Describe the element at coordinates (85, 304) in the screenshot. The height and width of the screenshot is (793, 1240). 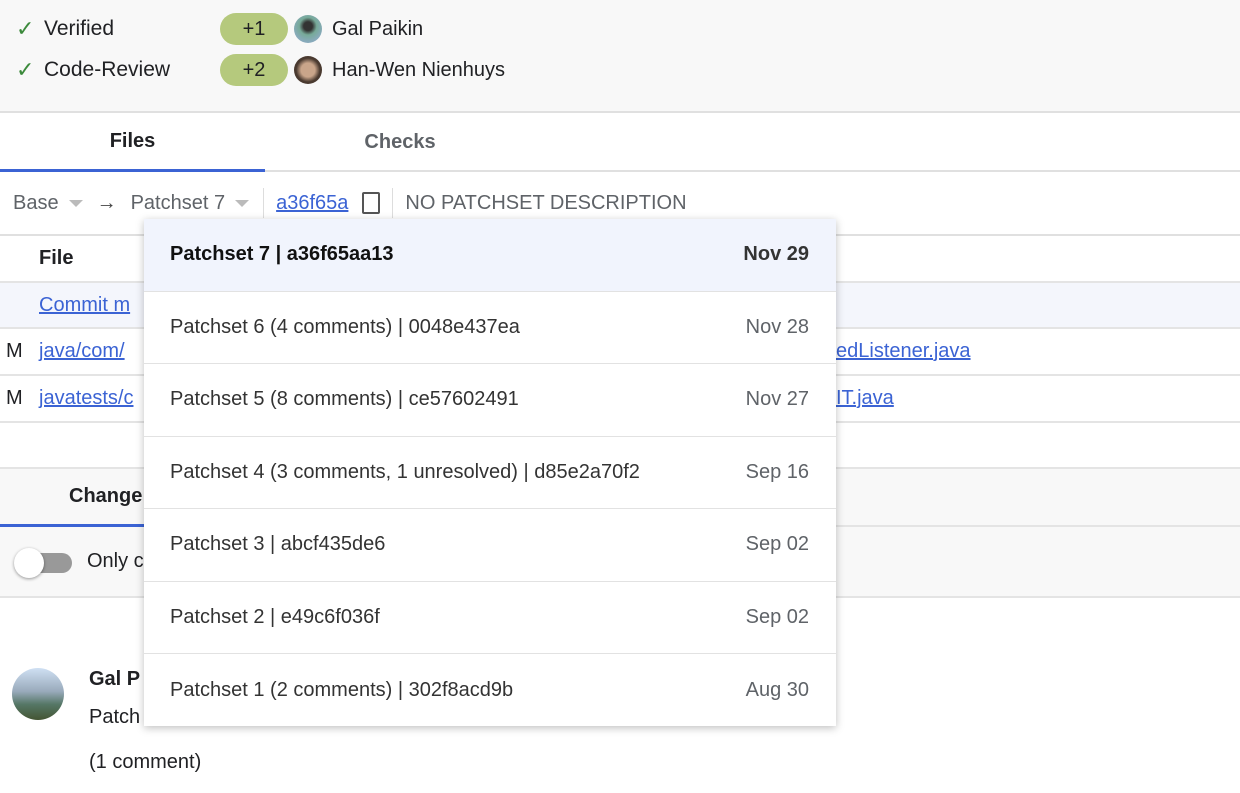
I see `commit-message-link: Commit m` at that location.